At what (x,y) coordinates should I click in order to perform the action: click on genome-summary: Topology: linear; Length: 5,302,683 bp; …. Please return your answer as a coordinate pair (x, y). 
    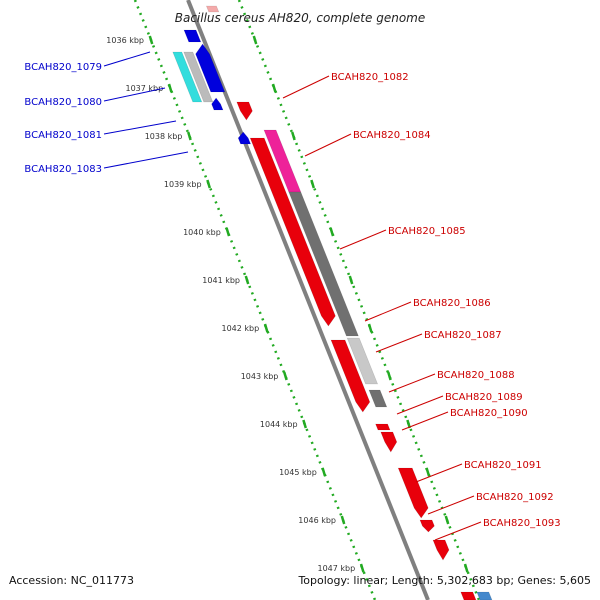
    Looking at the image, I should click on (444, 580).